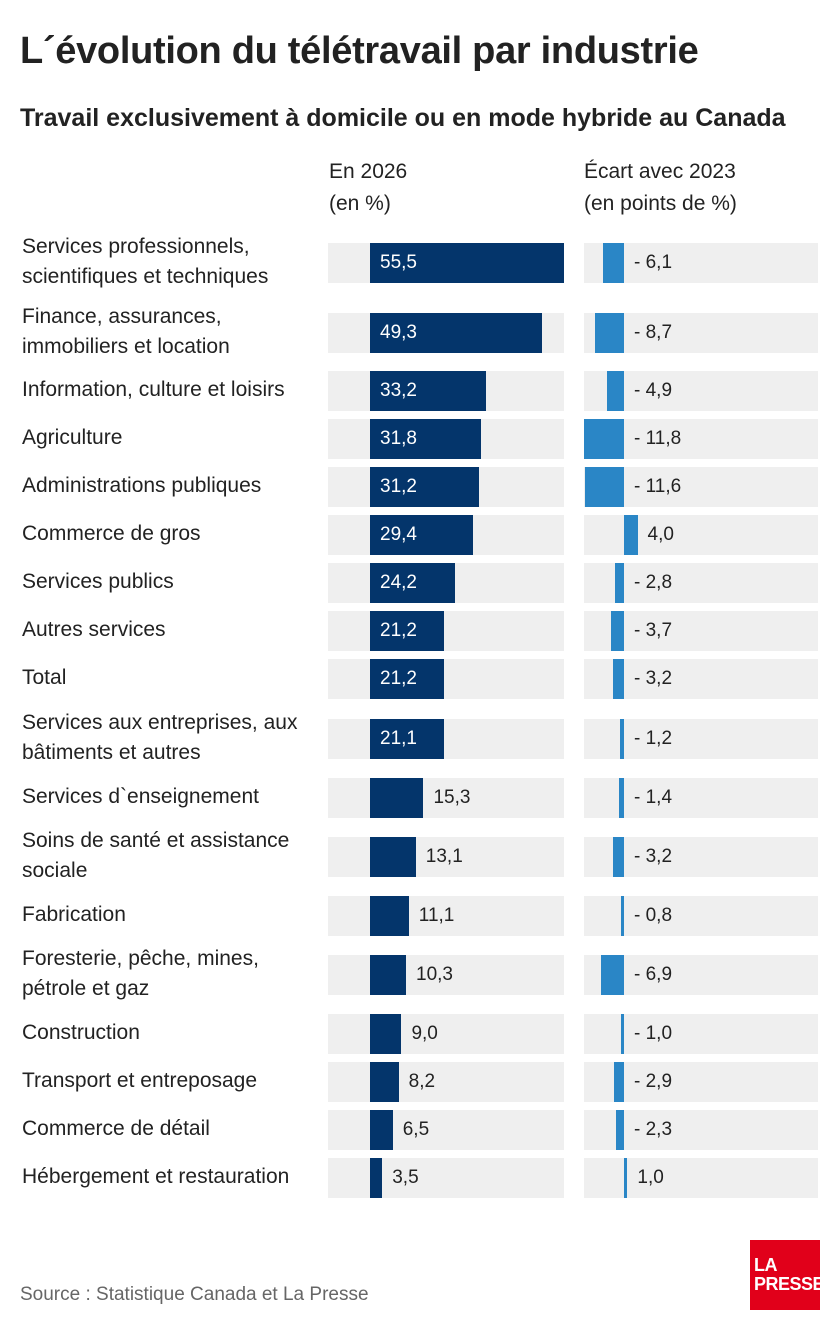 This screenshot has width=840, height=1330. Describe the element at coordinates (650, 1177) in the screenshot. I see `value-label-change: 1,0` at that location.